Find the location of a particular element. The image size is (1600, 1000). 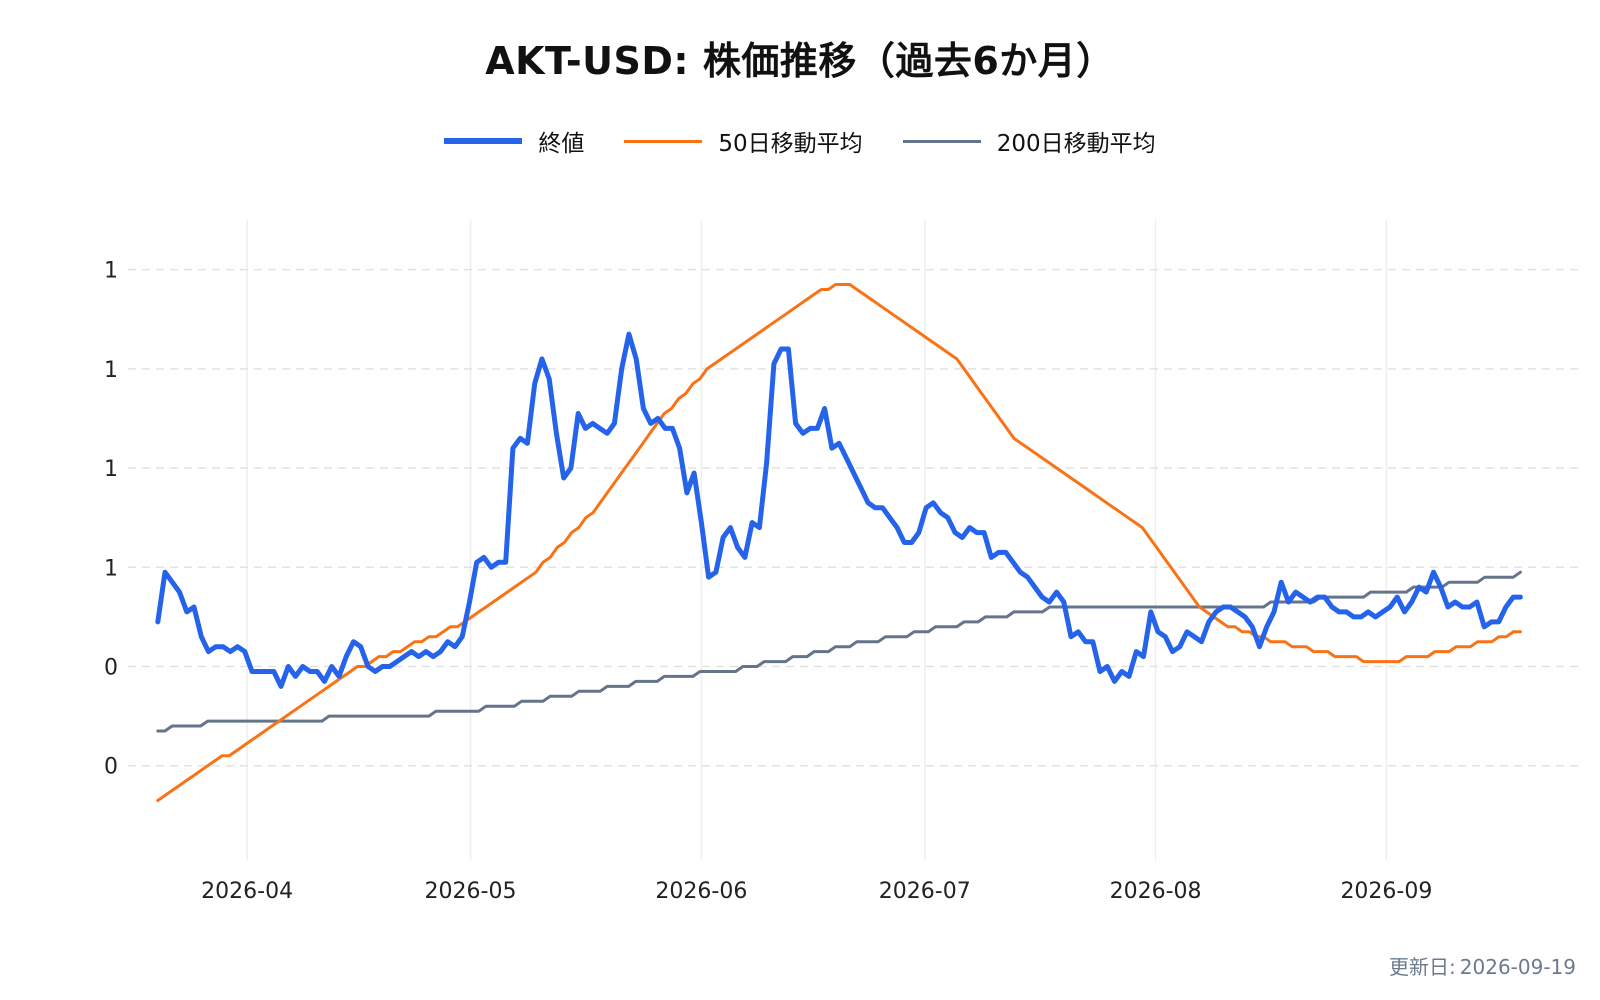

chart-legend: 終値 50日移動平均 200日移動平均 is located at coordinates (800, 141).